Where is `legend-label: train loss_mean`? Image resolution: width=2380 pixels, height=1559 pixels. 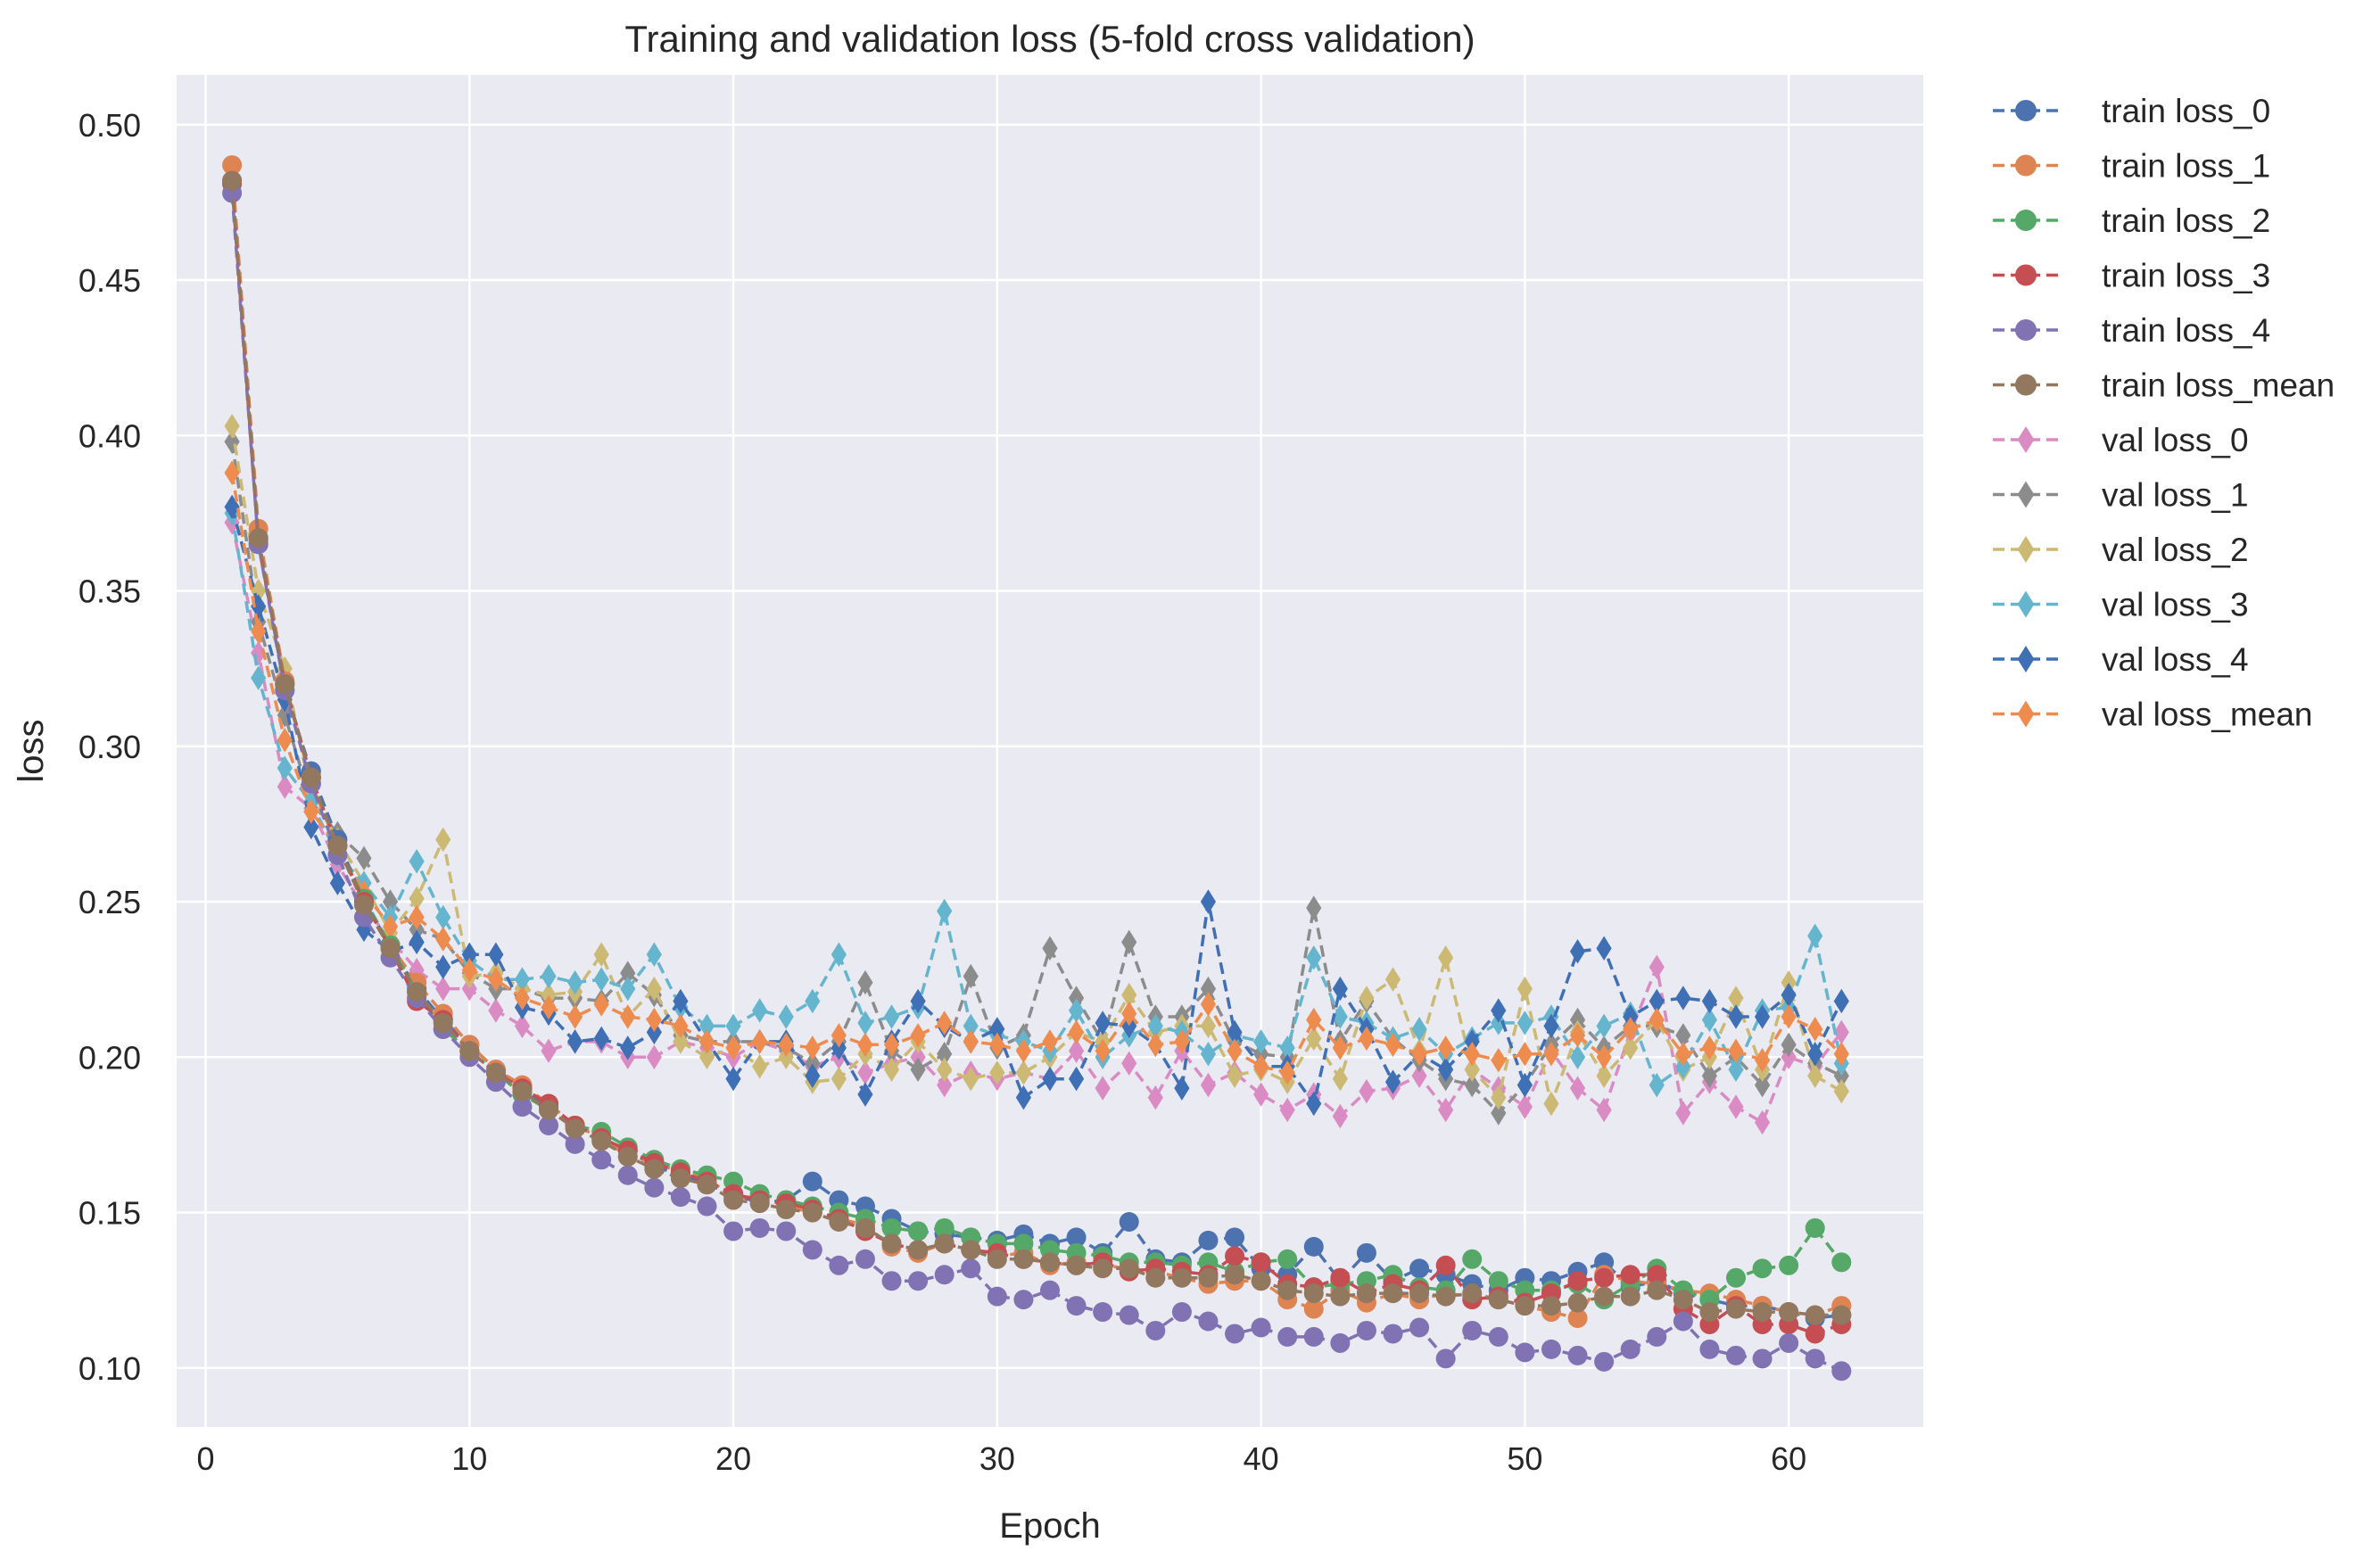 legend-label: train loss_mean is located at coordinates (2218, 385).